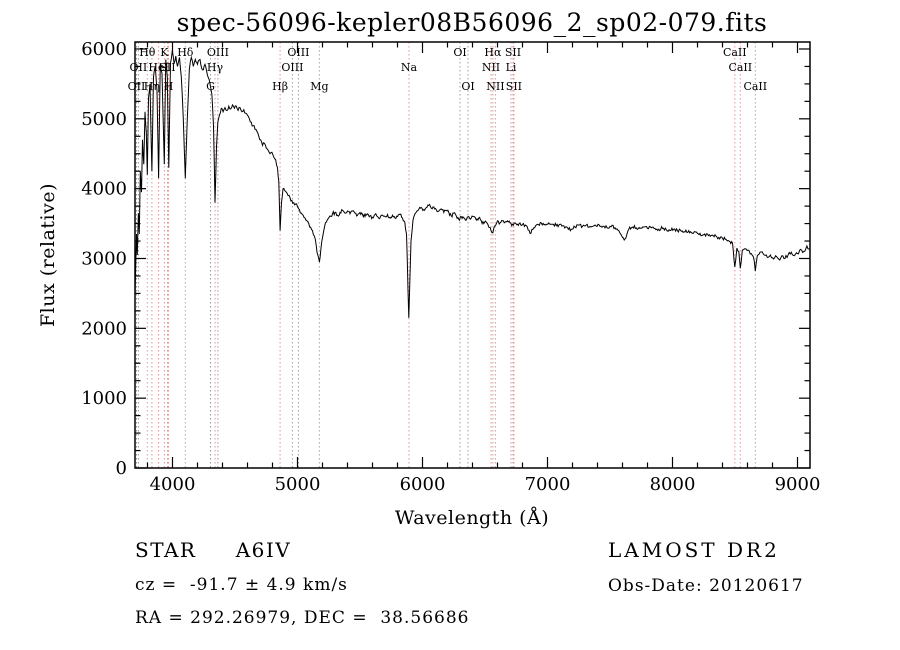 This screenshot has width=900, height=650. Describe the element at coordinates (280, 86) in the screenshot. I see `spectral-line-label-hβ: Hβ` at that location.